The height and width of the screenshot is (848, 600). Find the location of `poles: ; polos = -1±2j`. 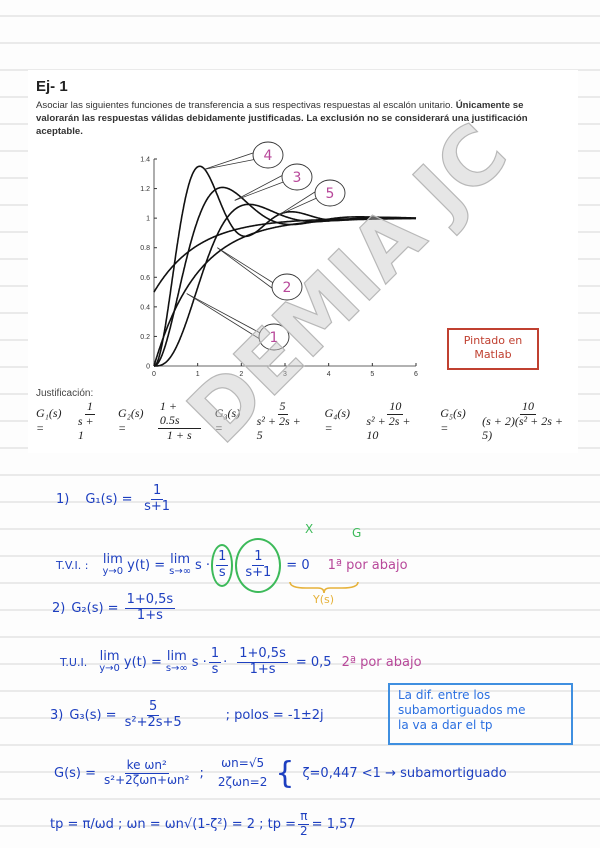

poles: ; polos = -1±2j is located at coordinates (274, 715).